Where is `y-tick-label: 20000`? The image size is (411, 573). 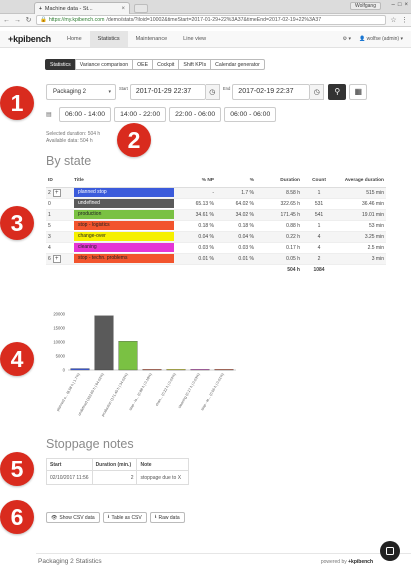 y-tick-label: 20000 is located at coordinates (59, 314).